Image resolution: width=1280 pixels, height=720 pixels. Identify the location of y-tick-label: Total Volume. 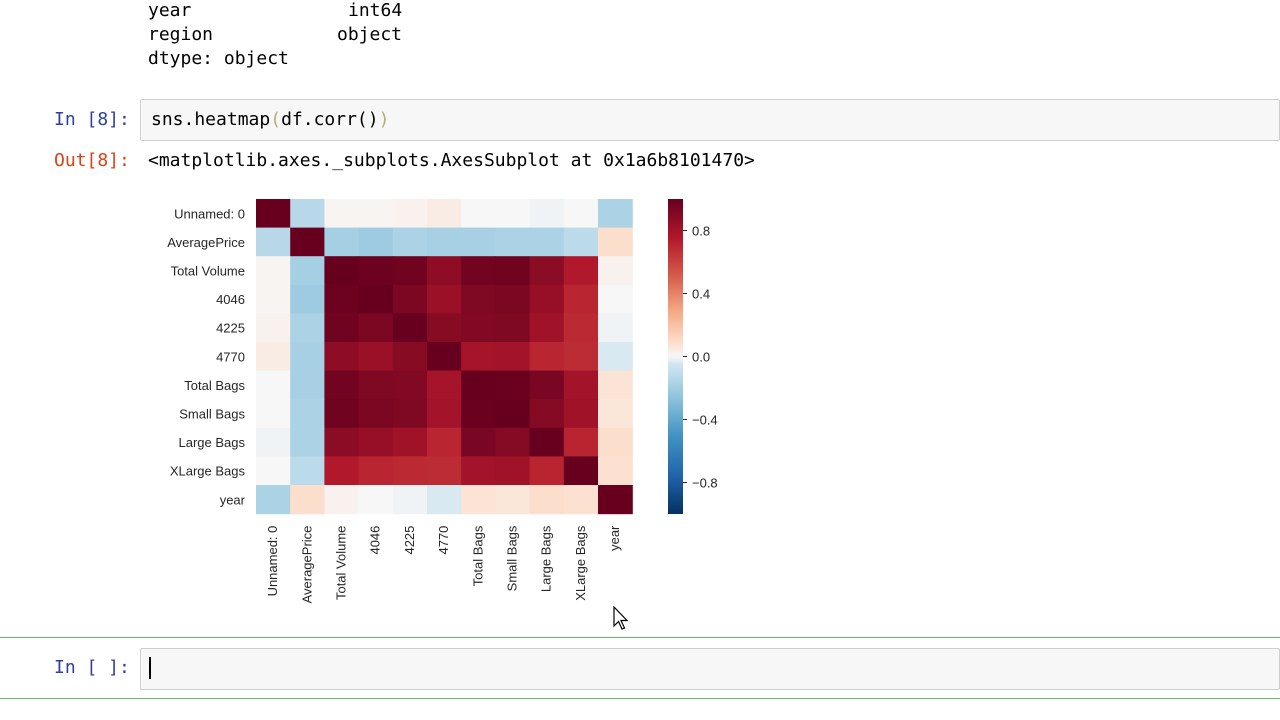
(208, 271).